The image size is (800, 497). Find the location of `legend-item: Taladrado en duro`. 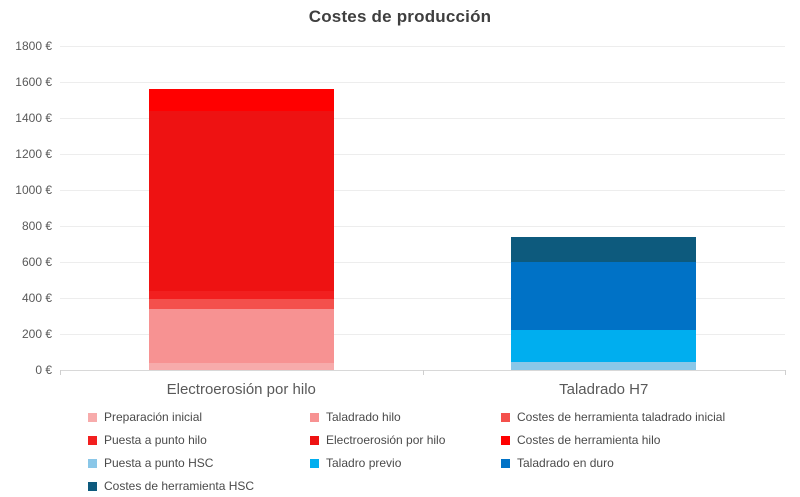

legend-item: Taladrado en duro is located at coordinates (557, 463).